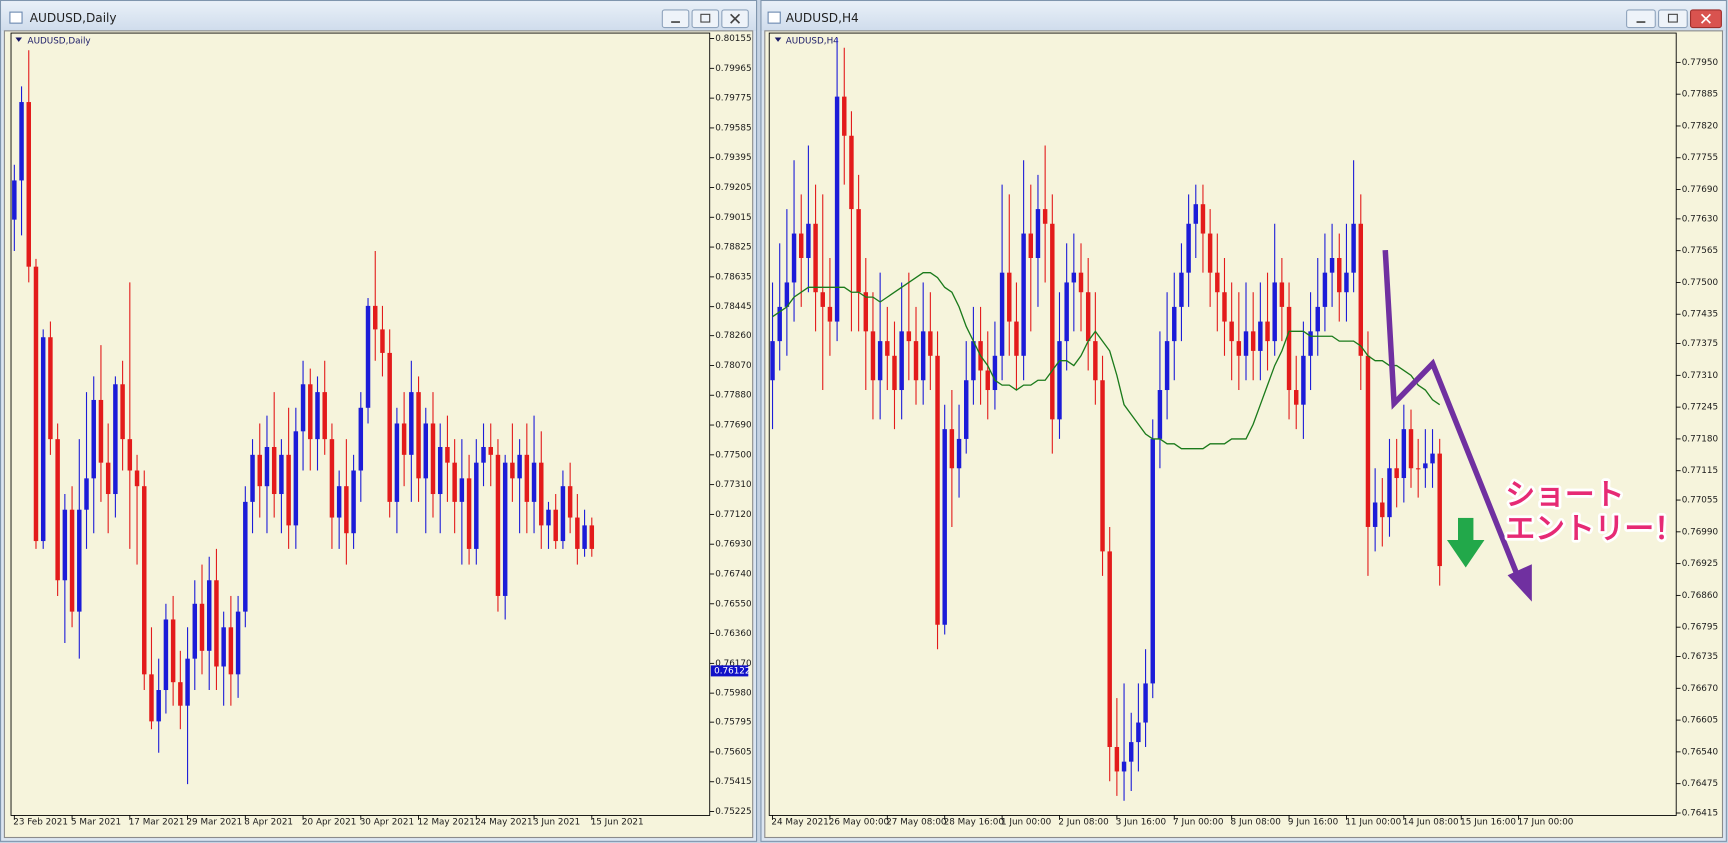 The width and height of the screenshot is (1728, 843). What do you see at coordinates (812, 41) in the screenshot?
I see `chart-label: AUDUSD,H4` at bounding box center [812, 41].